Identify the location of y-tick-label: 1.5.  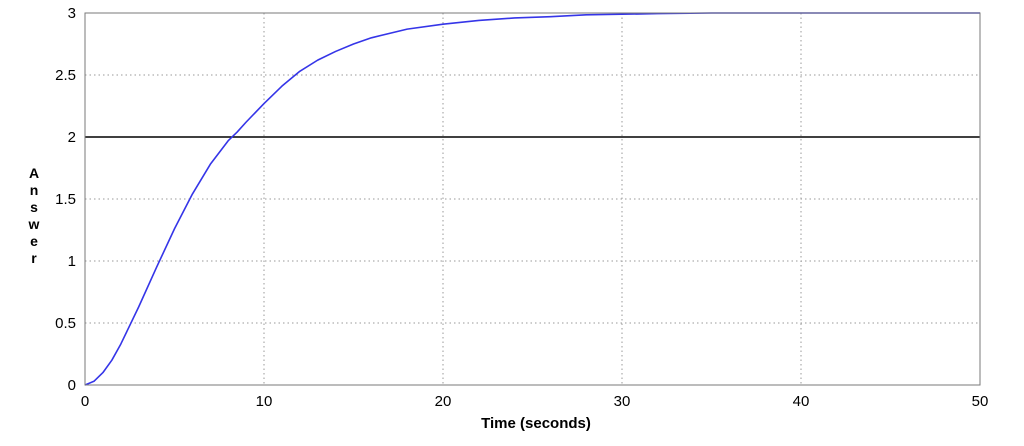
(65, 199).